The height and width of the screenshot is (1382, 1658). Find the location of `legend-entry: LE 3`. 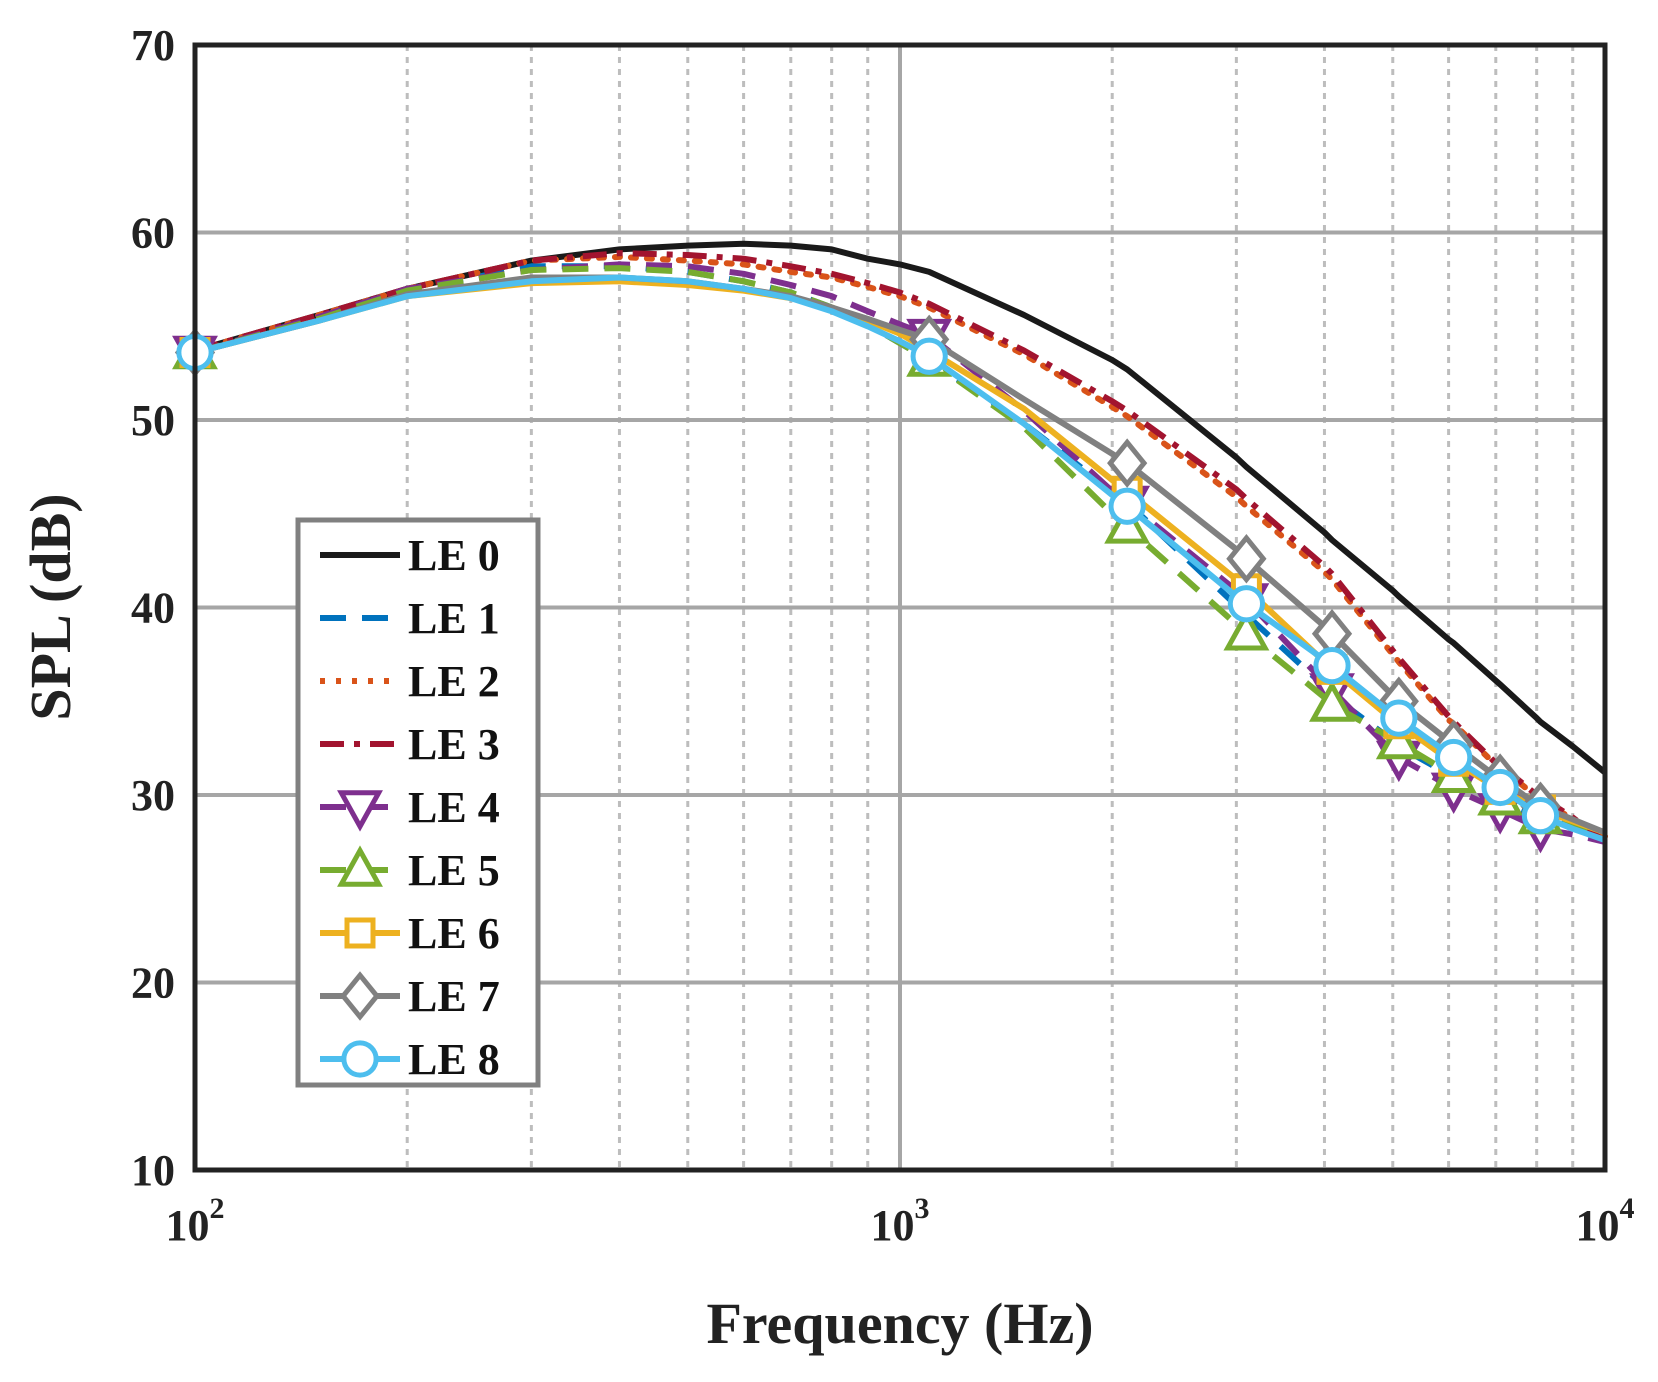

legend-entry: LE 3 is located at coordinates (410, 744).